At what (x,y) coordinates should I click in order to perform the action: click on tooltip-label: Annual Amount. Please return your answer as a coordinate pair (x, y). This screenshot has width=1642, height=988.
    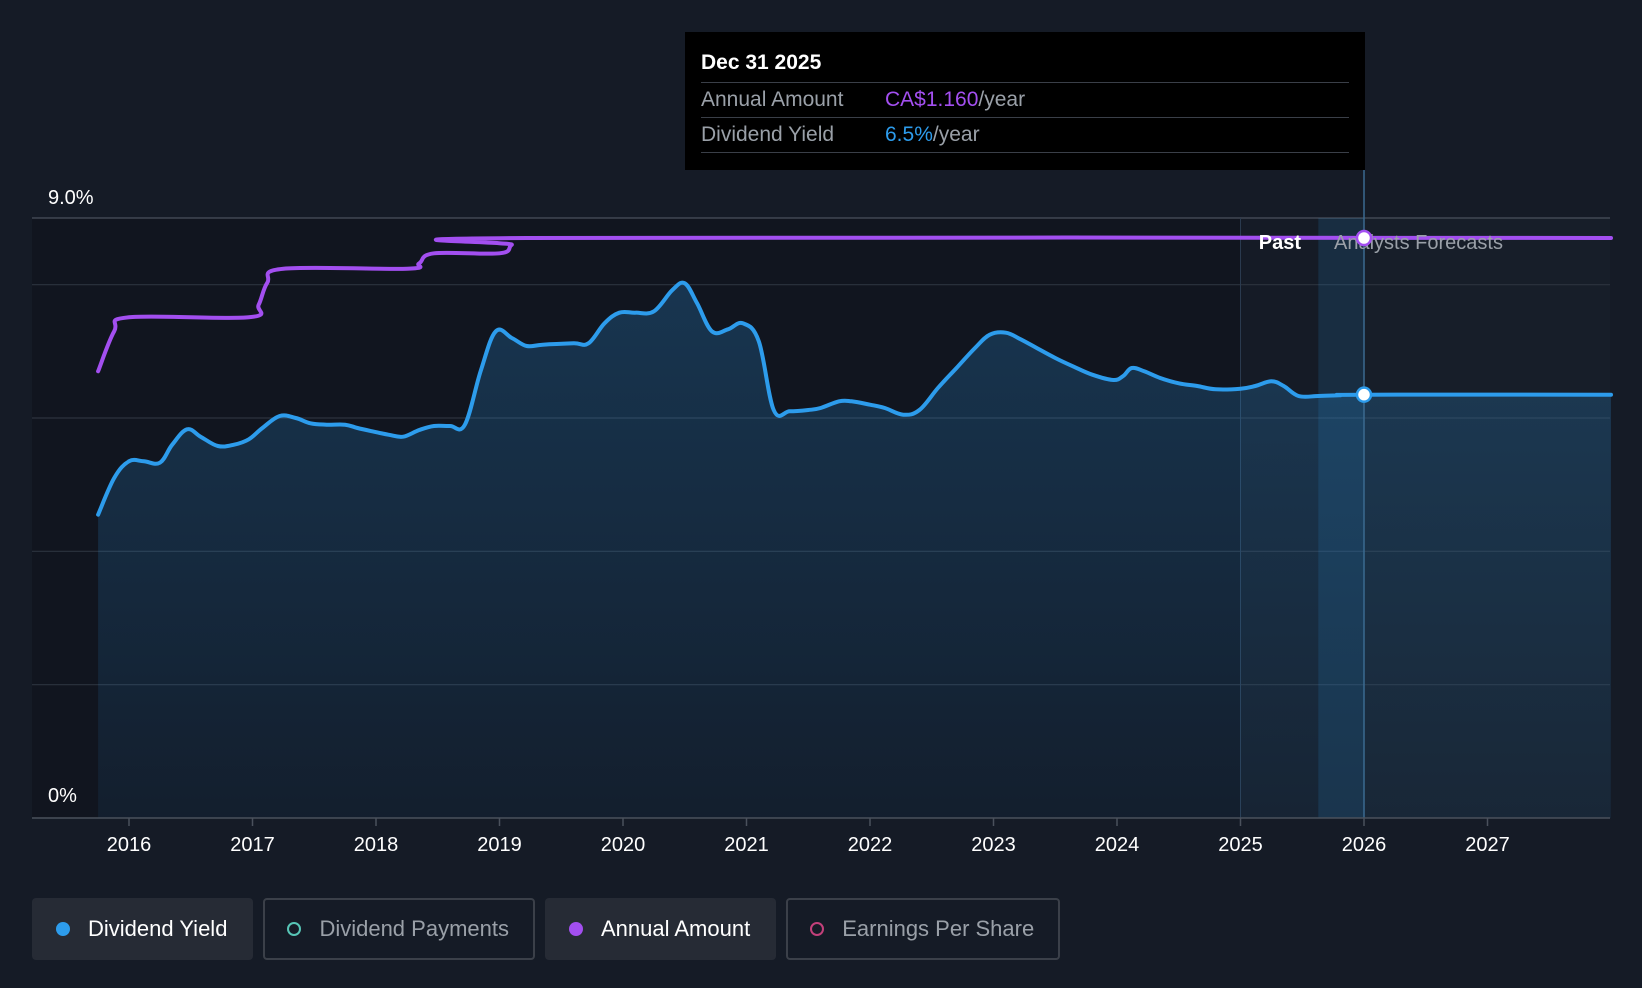
    Looking at the image, I should click on (772, 99).